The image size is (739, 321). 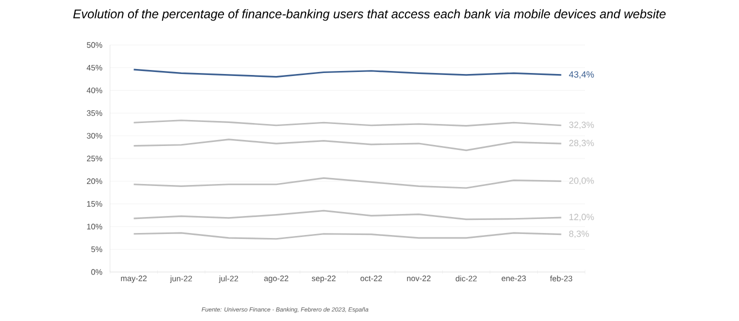 What do you see at coordinates (581, 218) in the screenshot?
I see `data-label: 12,0%` at bounding box center [581, 218].